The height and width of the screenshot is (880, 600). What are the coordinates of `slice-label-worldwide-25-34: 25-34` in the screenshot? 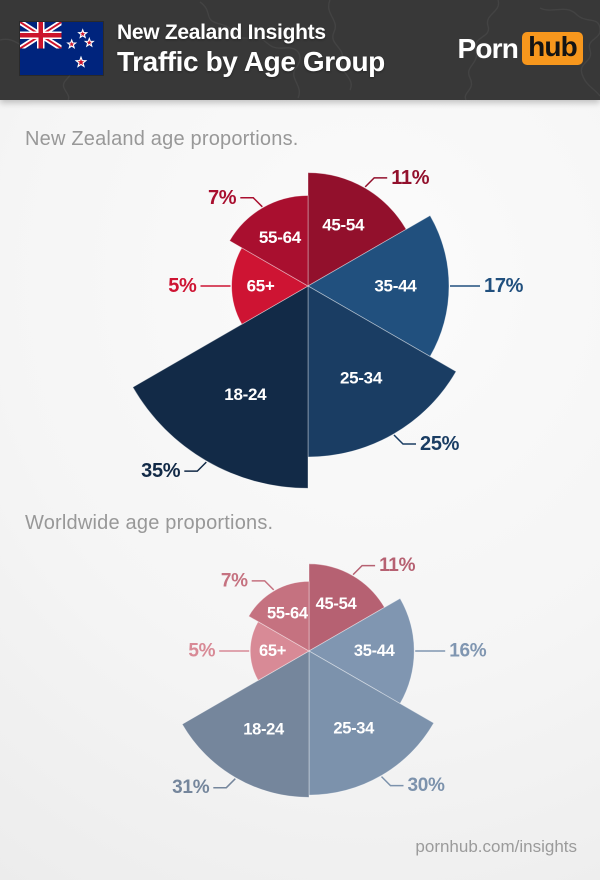 It's located at (354, 728).